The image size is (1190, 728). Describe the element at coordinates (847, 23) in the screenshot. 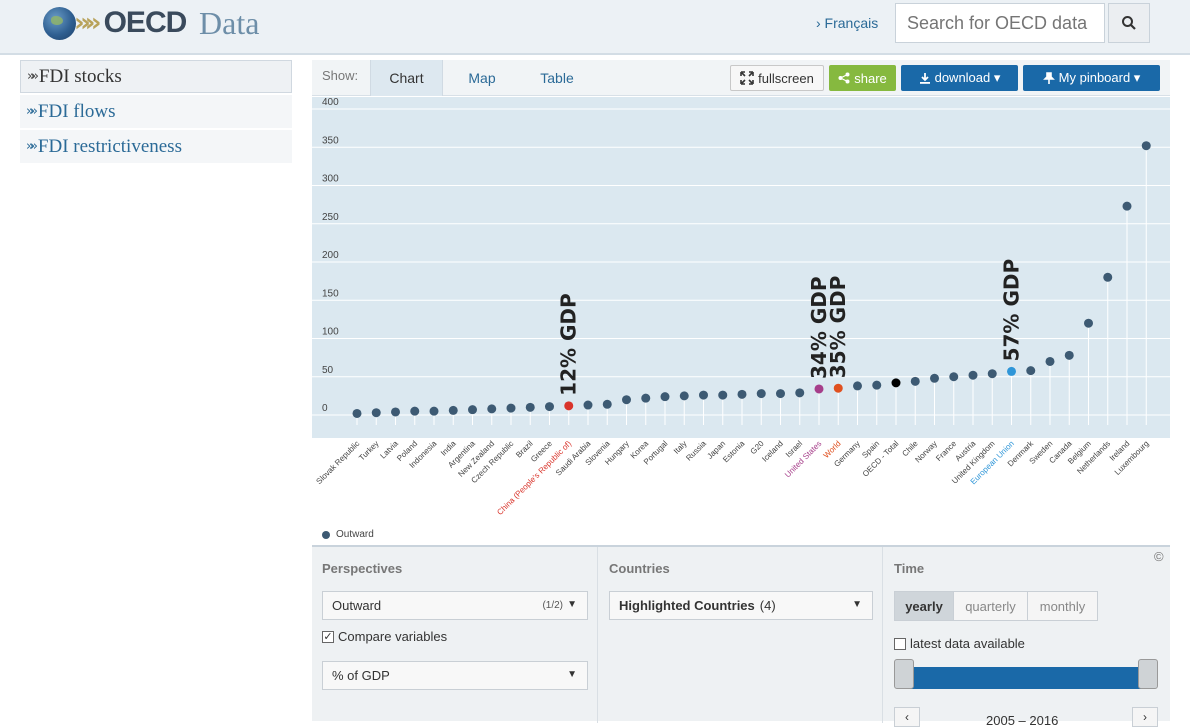

I see `language-link: › Français` at that location.